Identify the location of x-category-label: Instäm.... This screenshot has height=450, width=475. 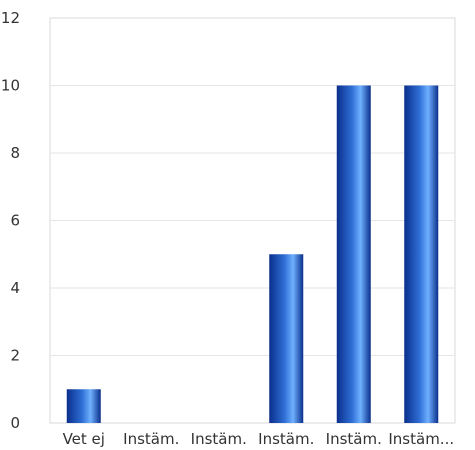
(421, 439).